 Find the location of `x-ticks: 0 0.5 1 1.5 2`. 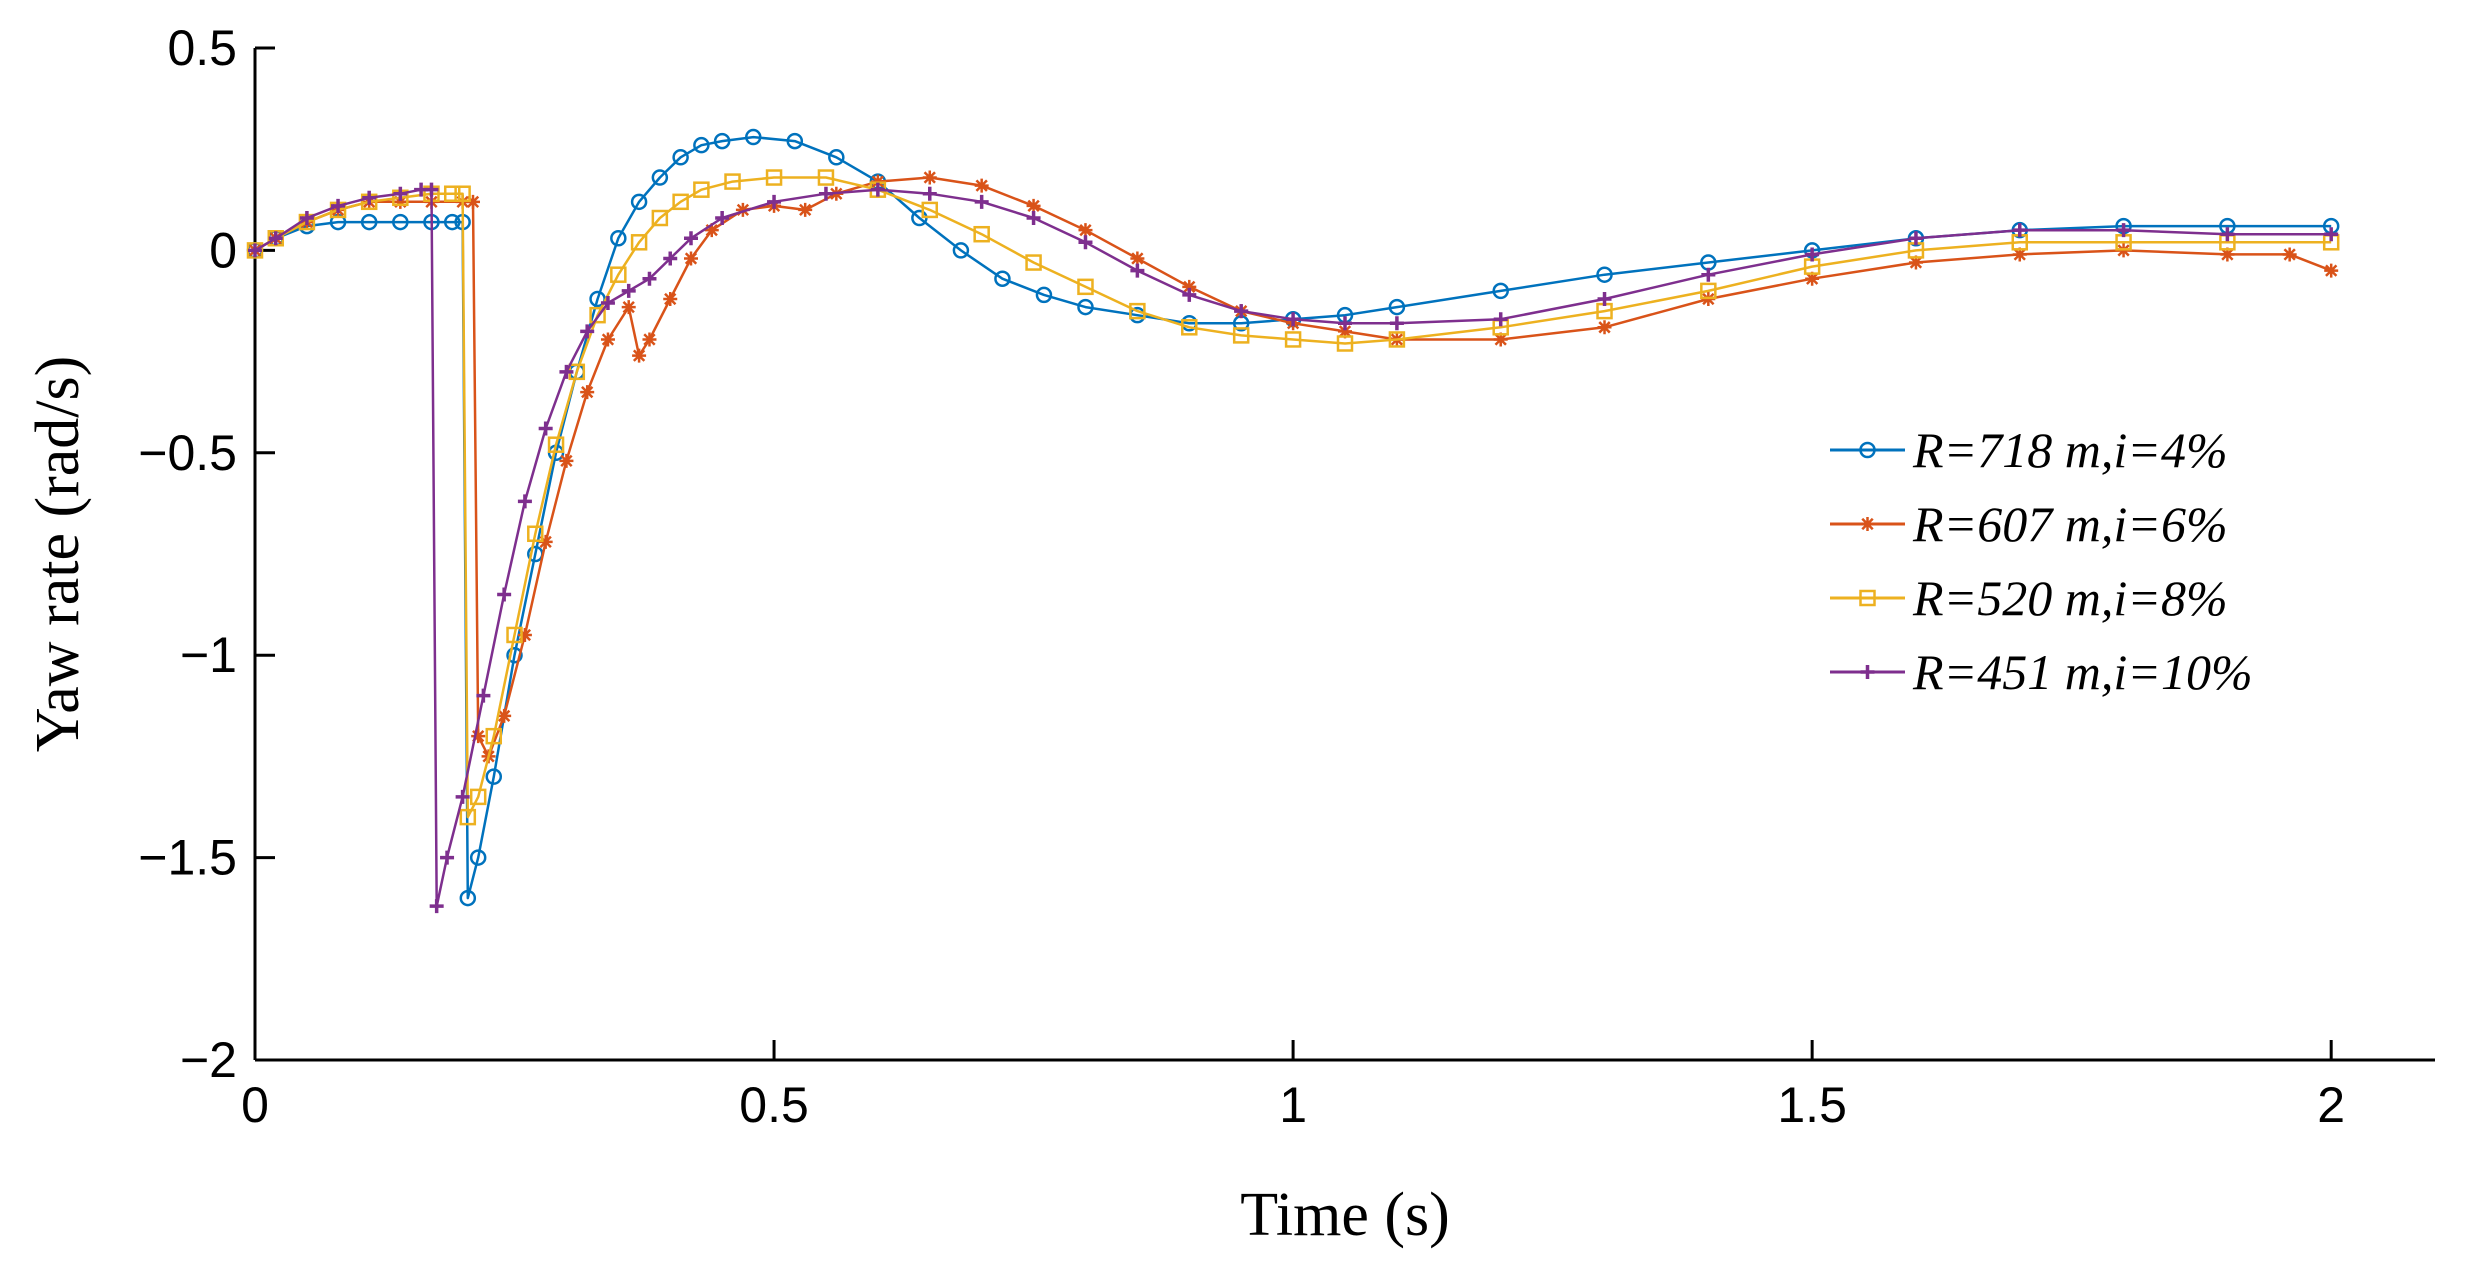

x-ticks: 0 0.5 1 1.5 2 is located at coordinates (1293, 1086).